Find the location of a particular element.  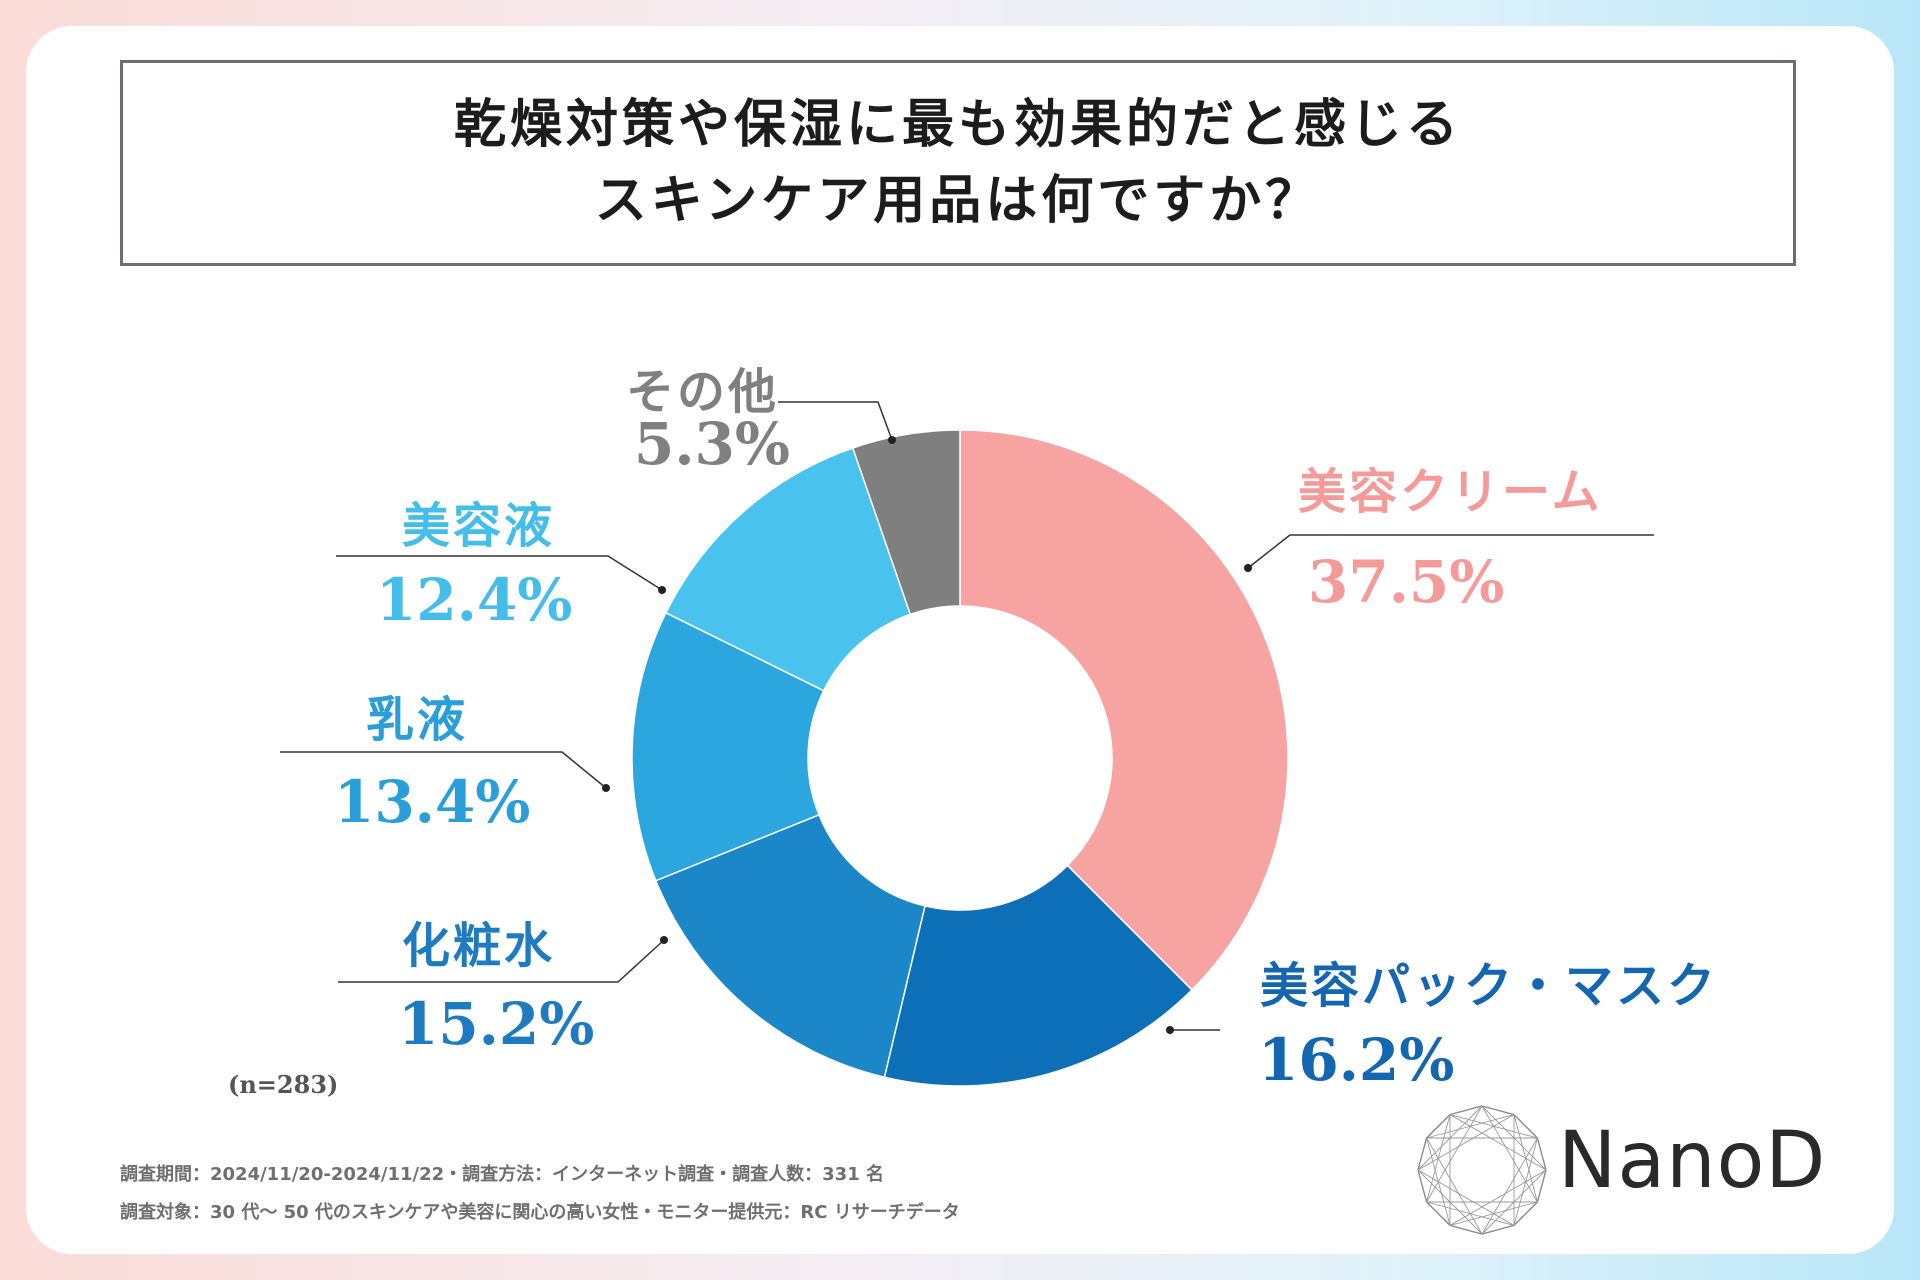

label-name-pack: 美容パック・マスク is located at coordinates (1489, 986).